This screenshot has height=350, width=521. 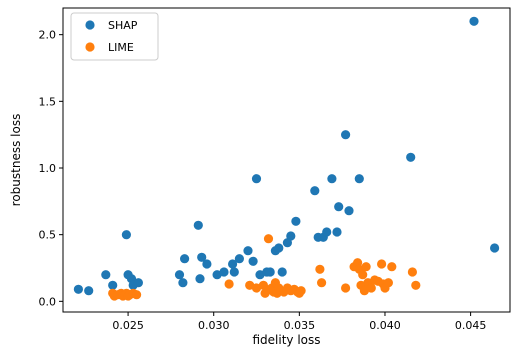 I want to click on x-tick-label: 0.025, so click(x=128, y=325).